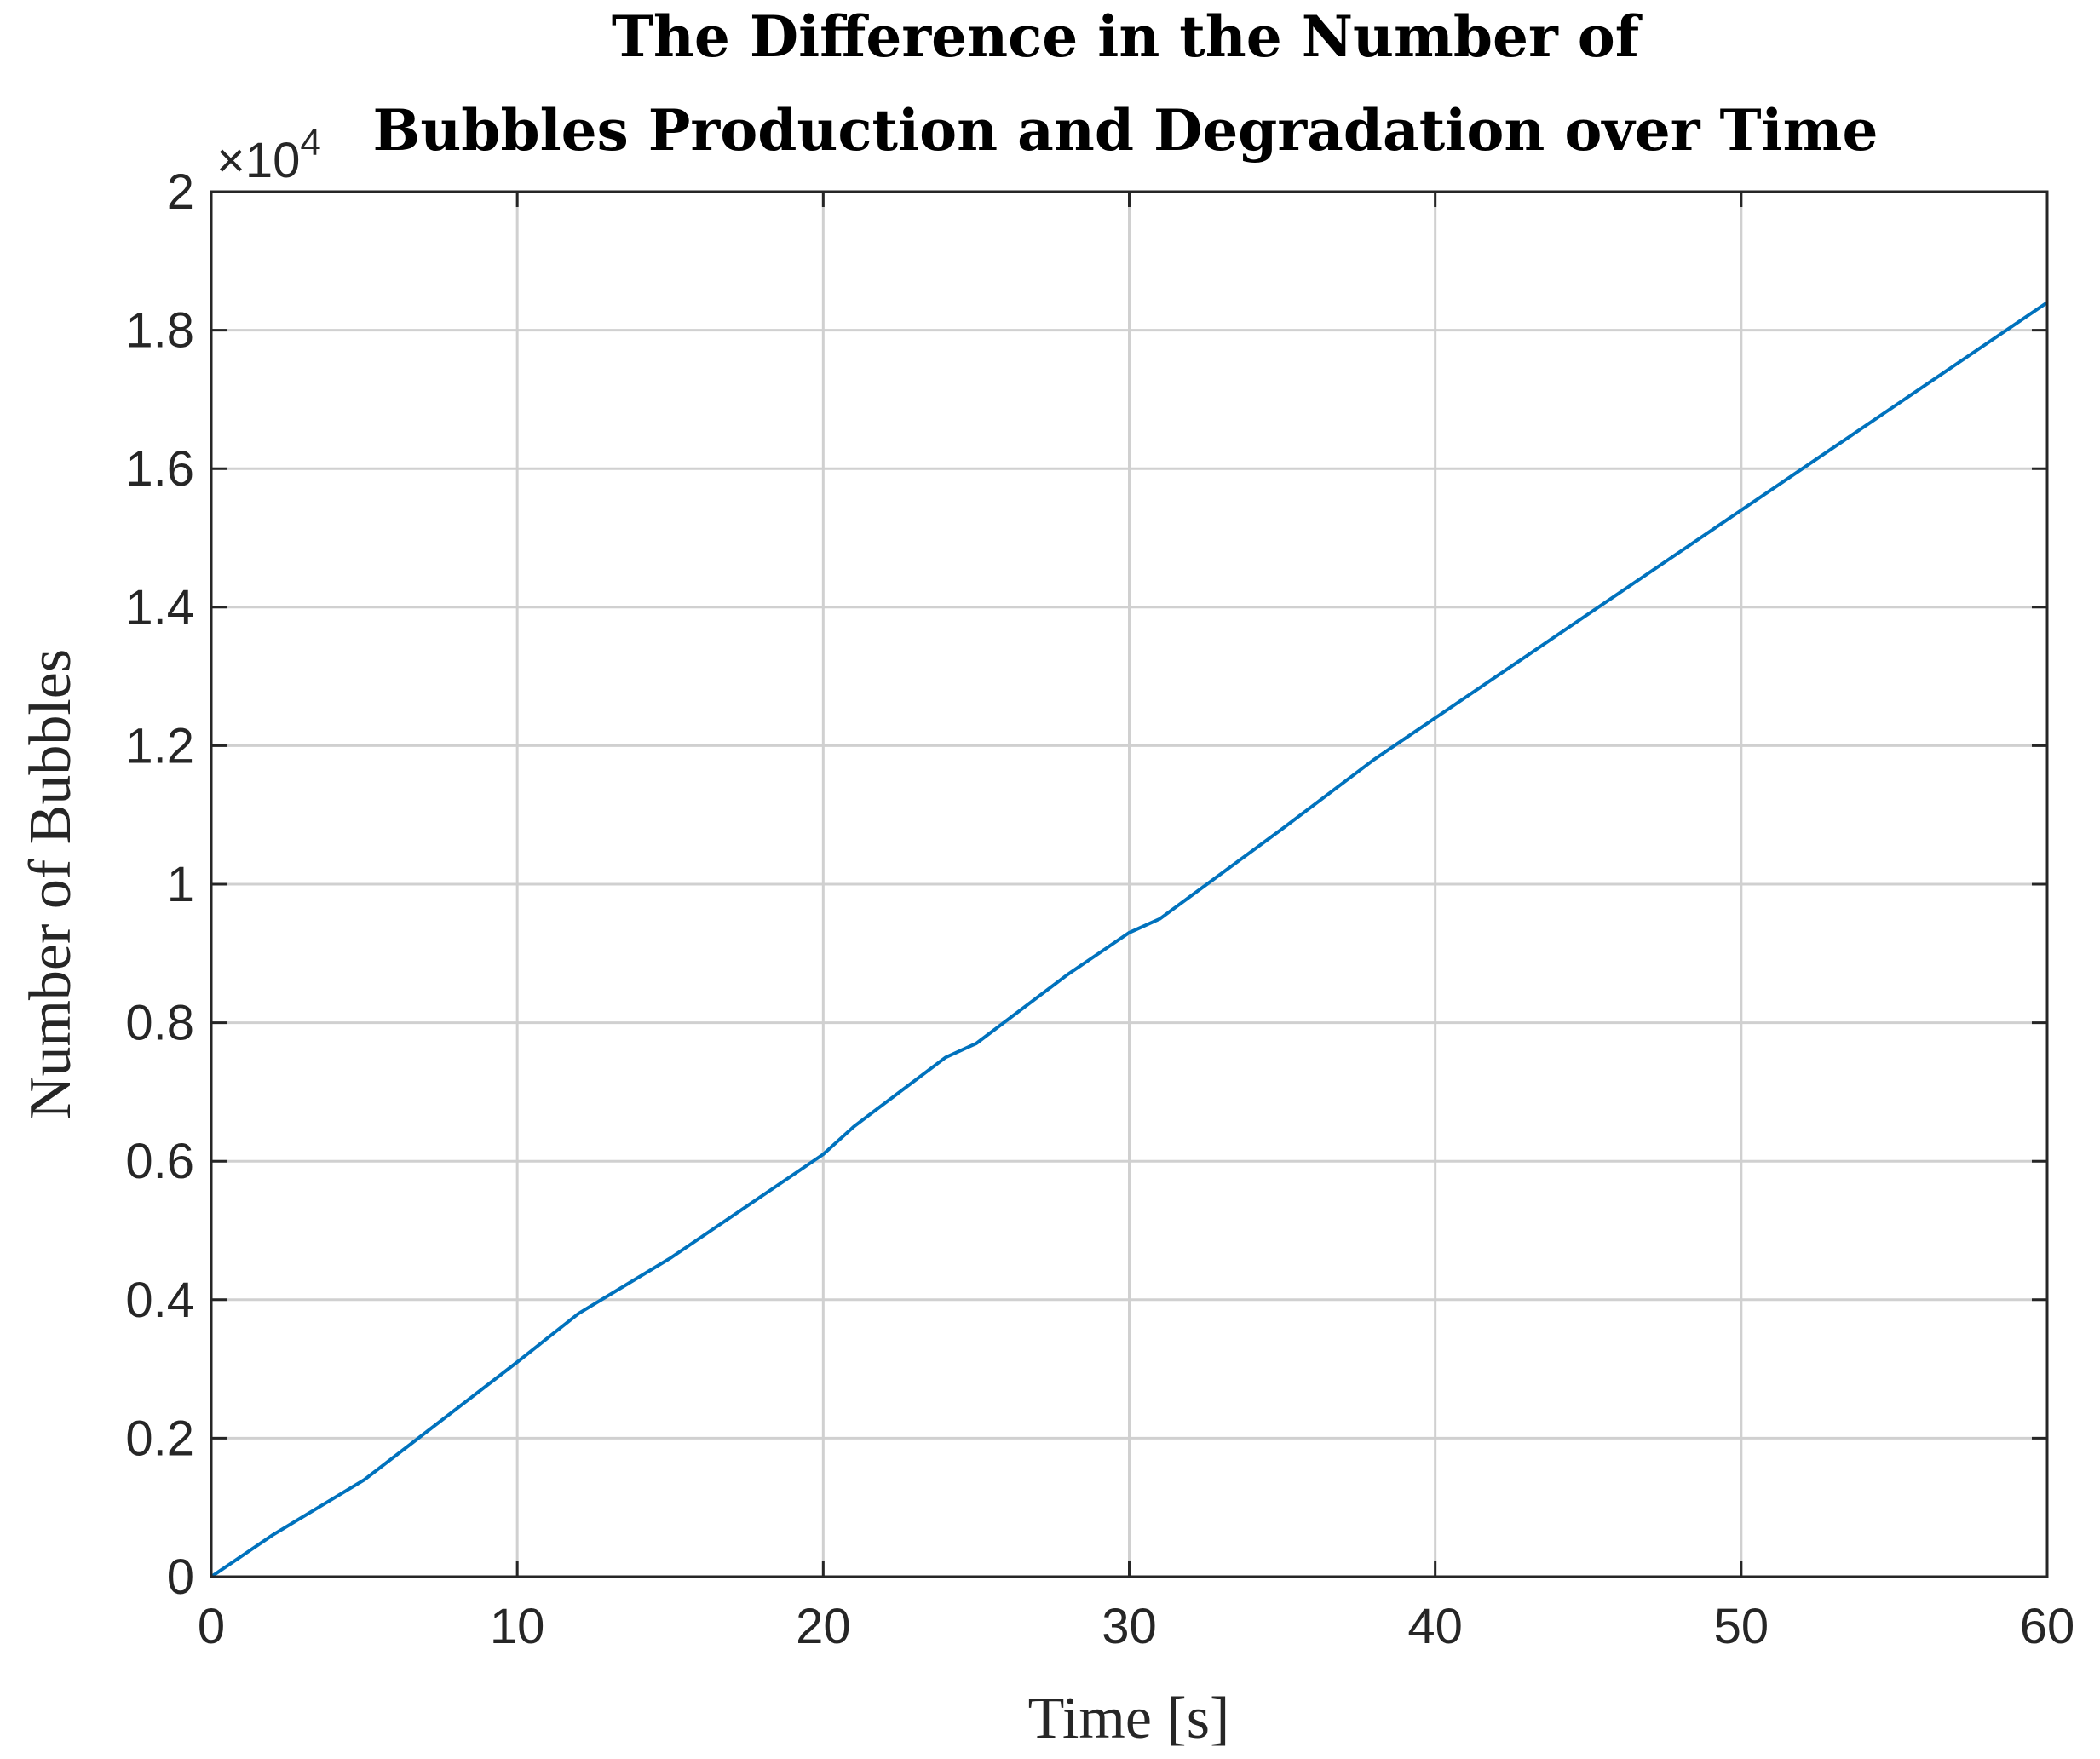 This screenshot has width=2100, height=1759. Describe the element at coordinates (159, 1023) in the screenshot. I see `y-tick-label: 0.8` at that location.